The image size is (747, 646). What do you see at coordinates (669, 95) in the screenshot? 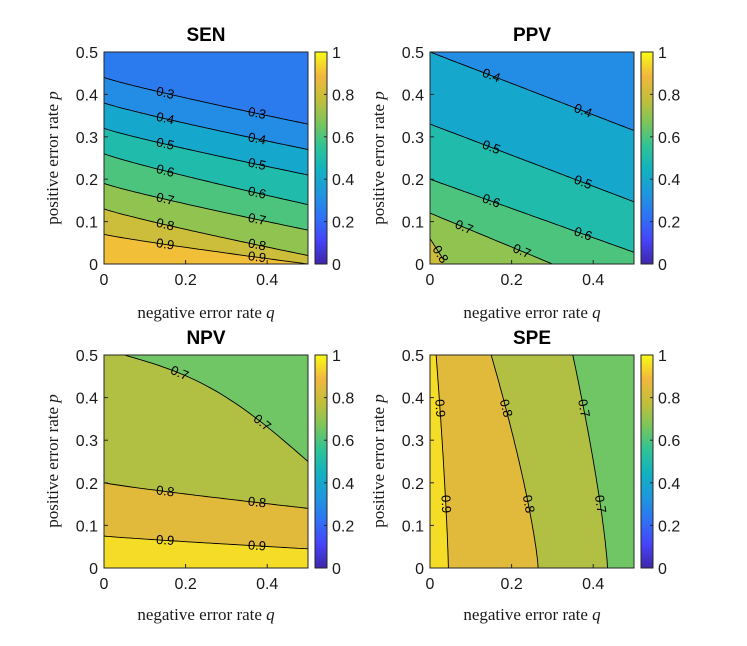
I see `colorbar-tick-label: 0.8` at bounding box center [669, 95].